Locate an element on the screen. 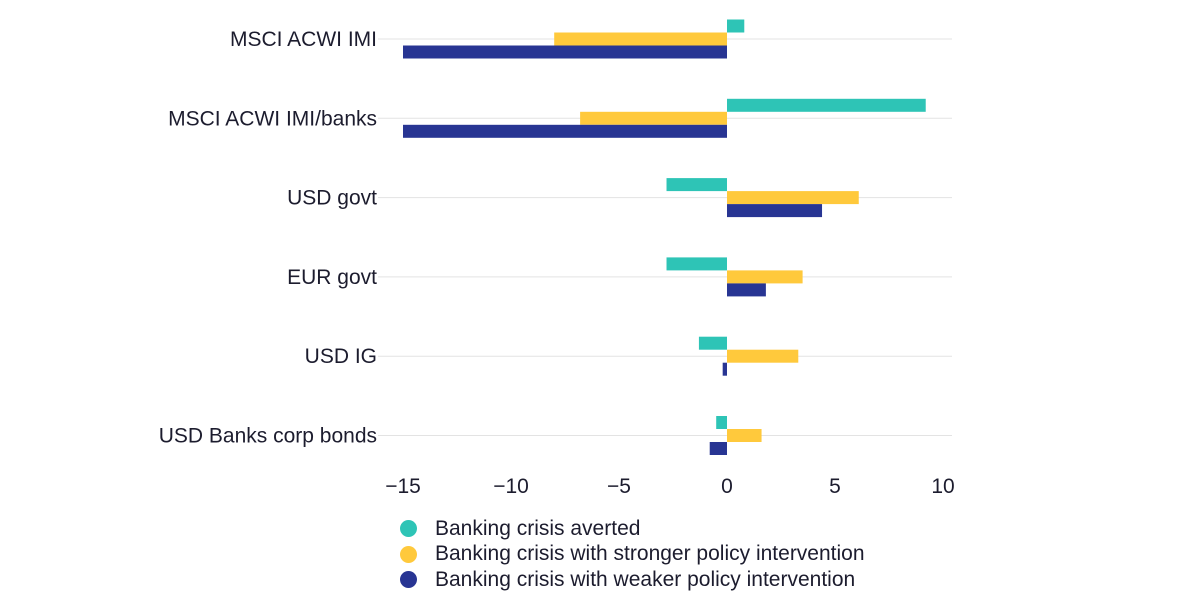  x-tick-label: 5 is located at coordinates (835, 486).